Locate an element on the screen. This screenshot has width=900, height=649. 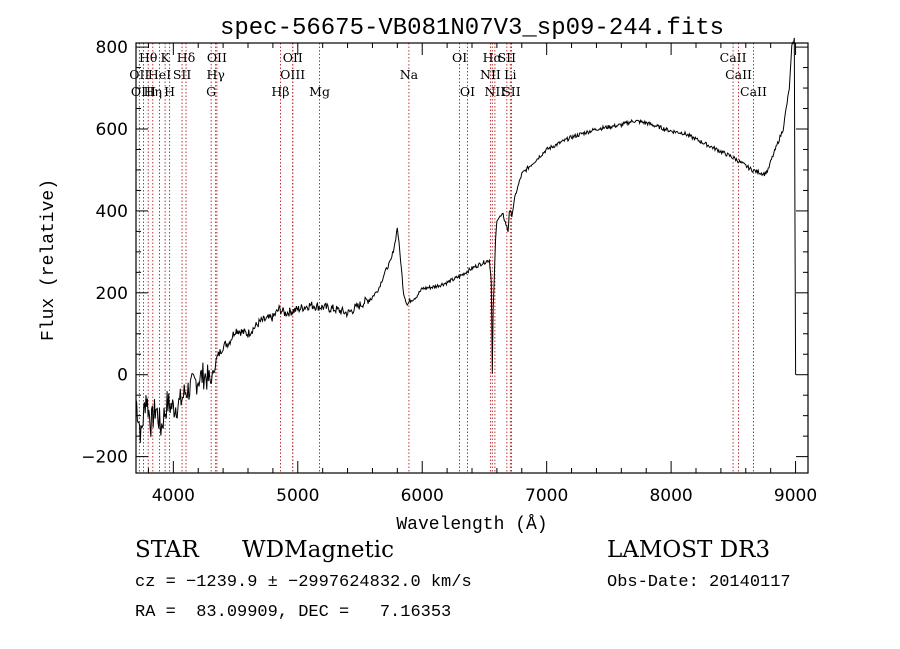
y-tick-label-3: 400 is located at coordinates (112, 212).